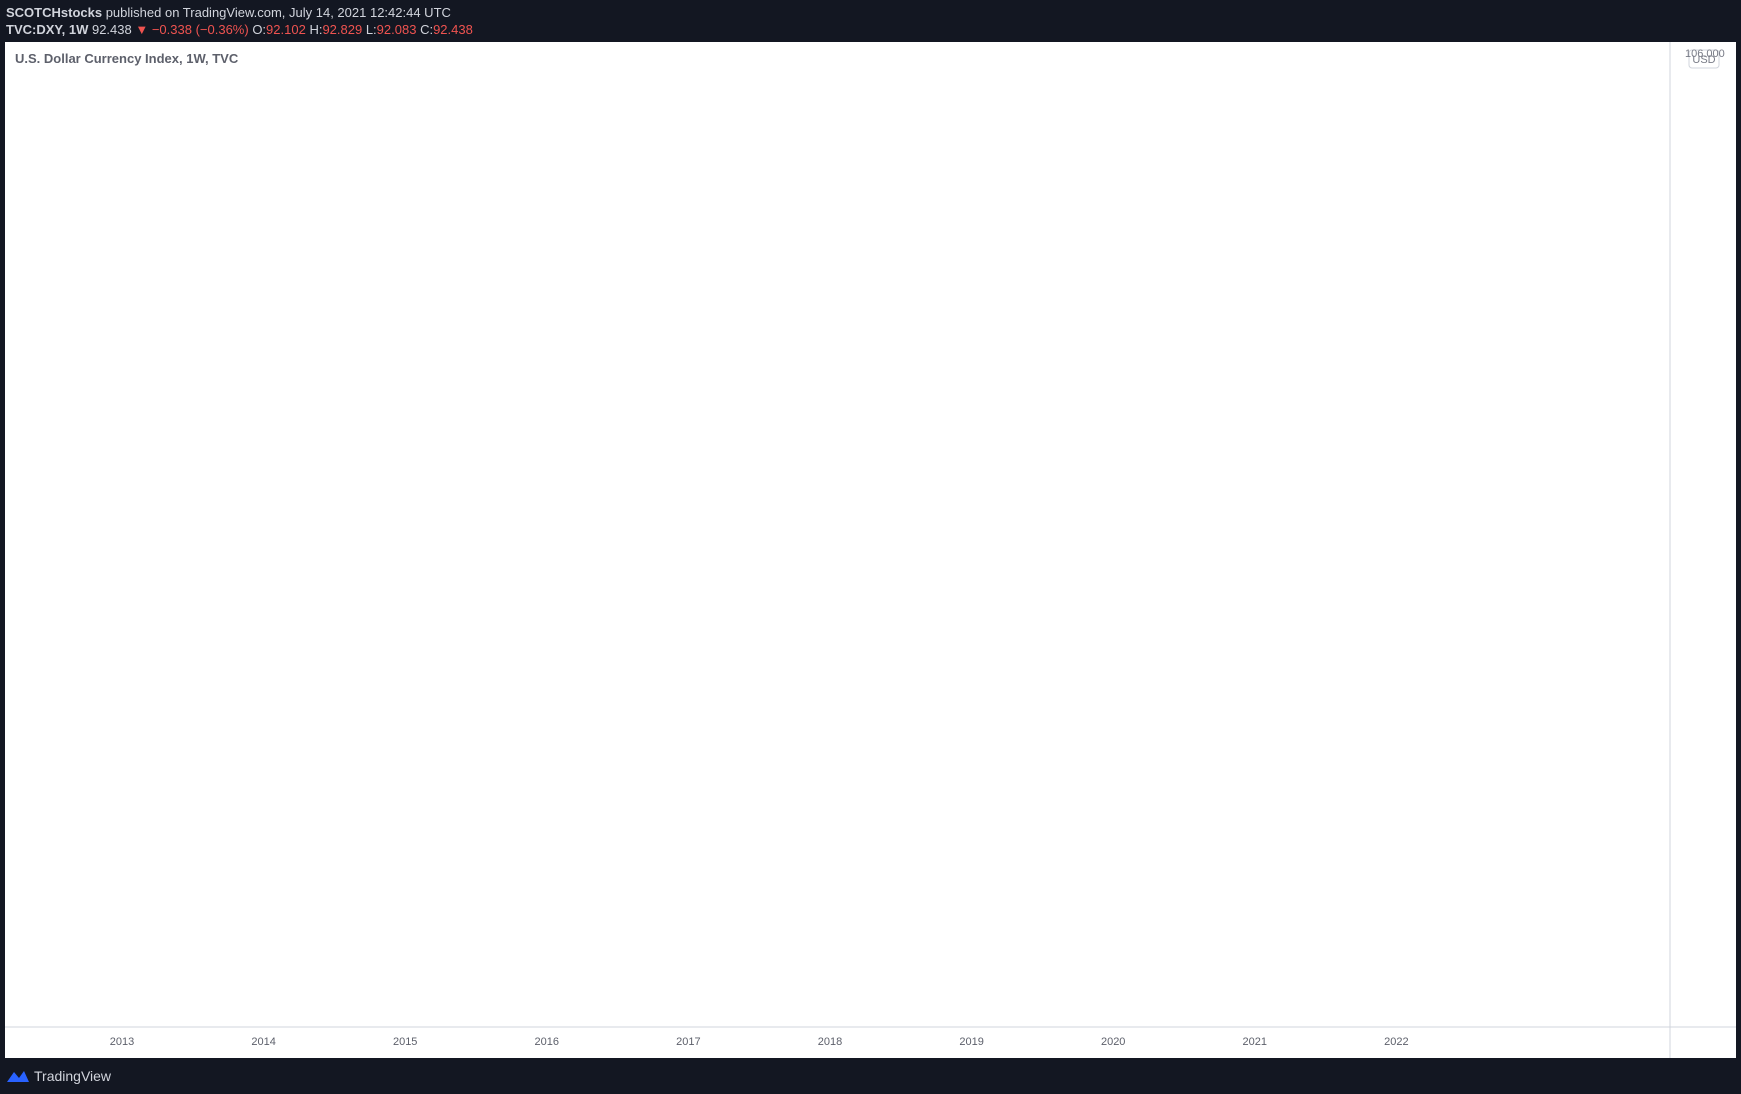  What do you see at coordinates (759, 1042) in the screenshot?
I see `time-axis: 2013 2014 2015 2016 2017 2018 2019 2020 2021 2022` at bounding box center [759, 1042].